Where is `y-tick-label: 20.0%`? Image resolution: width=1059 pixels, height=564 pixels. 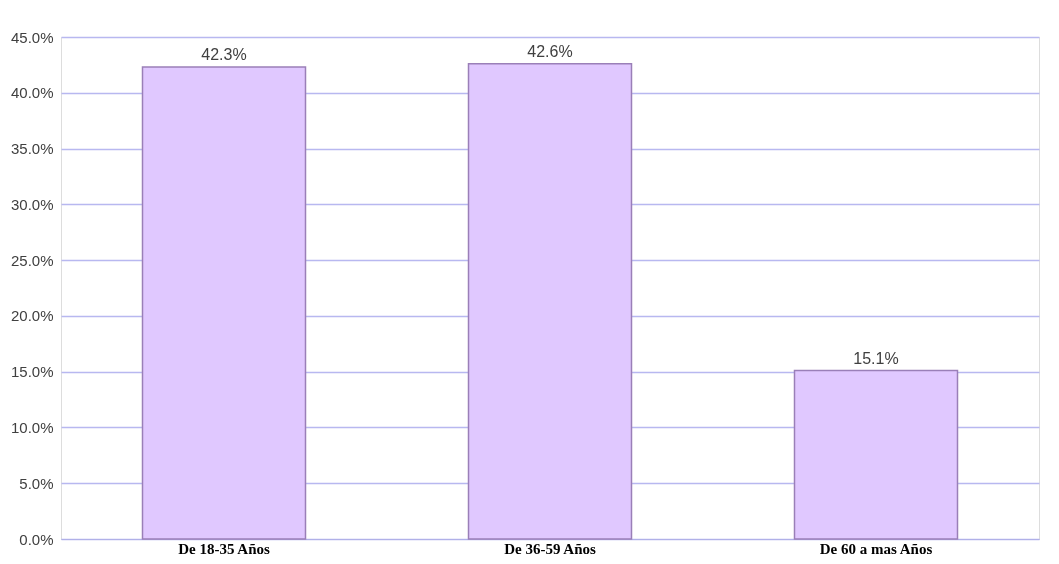
y-tick-label: 20.0% is located at coordinates (32, 316).